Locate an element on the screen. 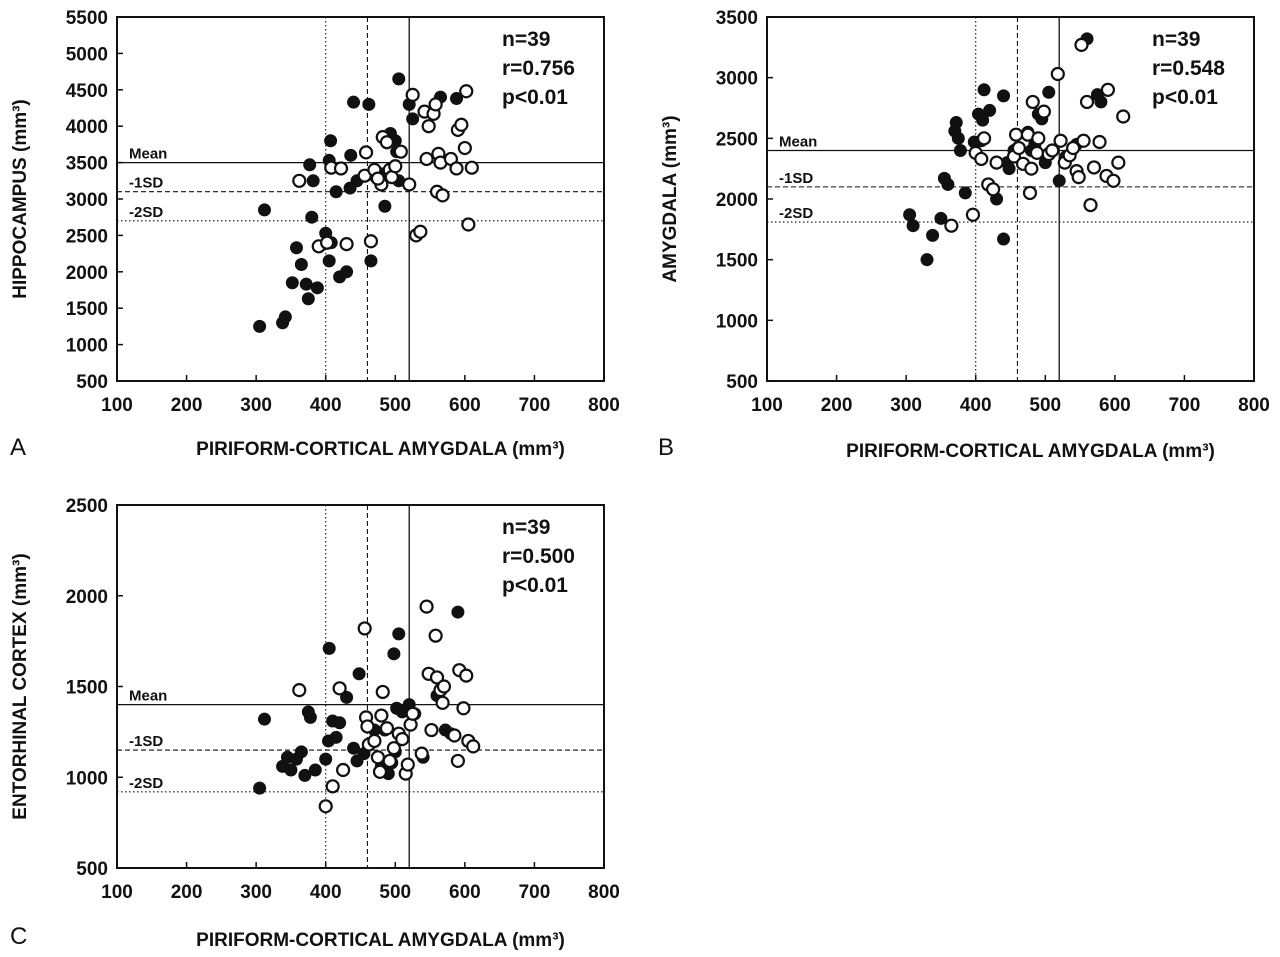 Image resolution: width=1280 pixels, height=957 pixels. panel-a-x-tick-label: 800 is located at coordinates (604, 405).